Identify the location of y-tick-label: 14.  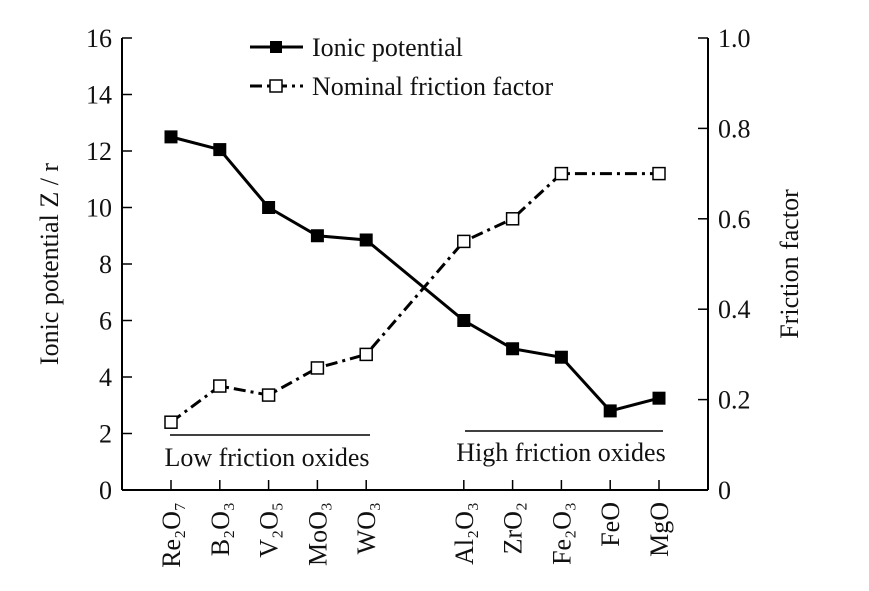
(99, 95).